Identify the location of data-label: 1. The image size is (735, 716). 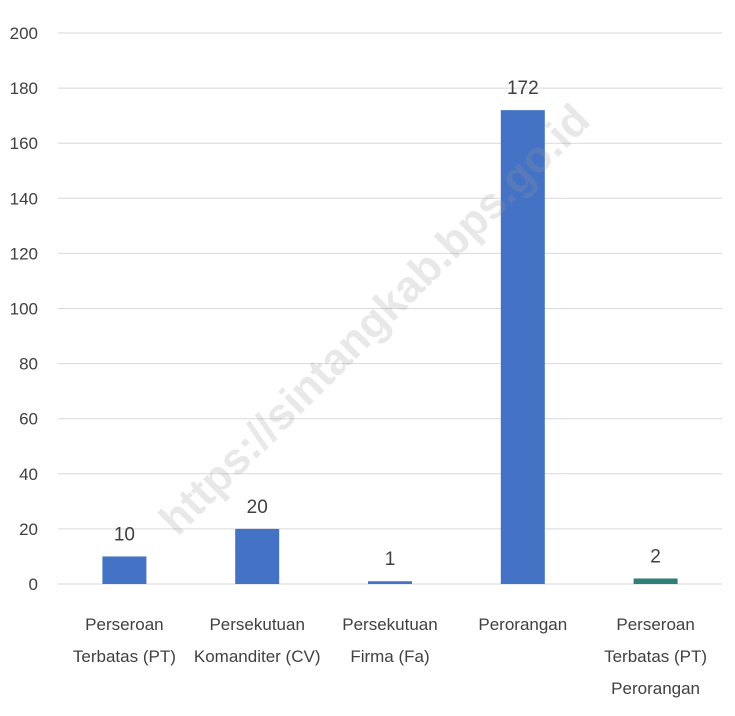
(390, 559).